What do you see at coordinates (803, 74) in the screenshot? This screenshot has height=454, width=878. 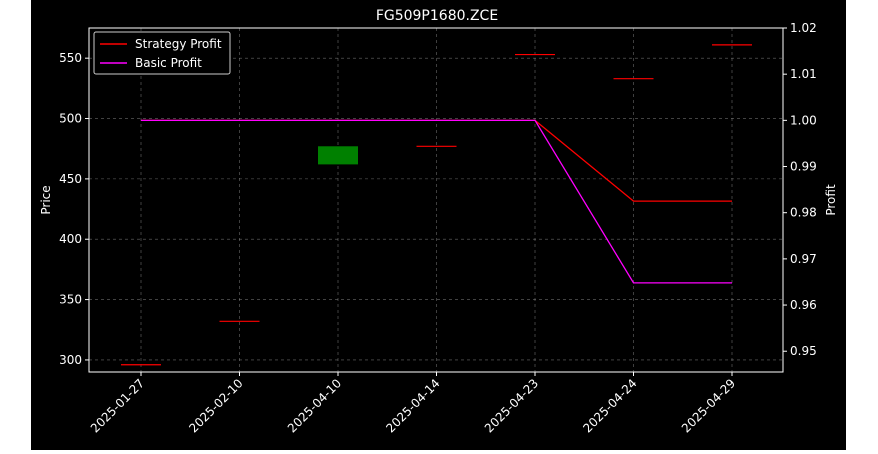 I see `y2-tick-label: 1.01` at bounding box center [803, 74].